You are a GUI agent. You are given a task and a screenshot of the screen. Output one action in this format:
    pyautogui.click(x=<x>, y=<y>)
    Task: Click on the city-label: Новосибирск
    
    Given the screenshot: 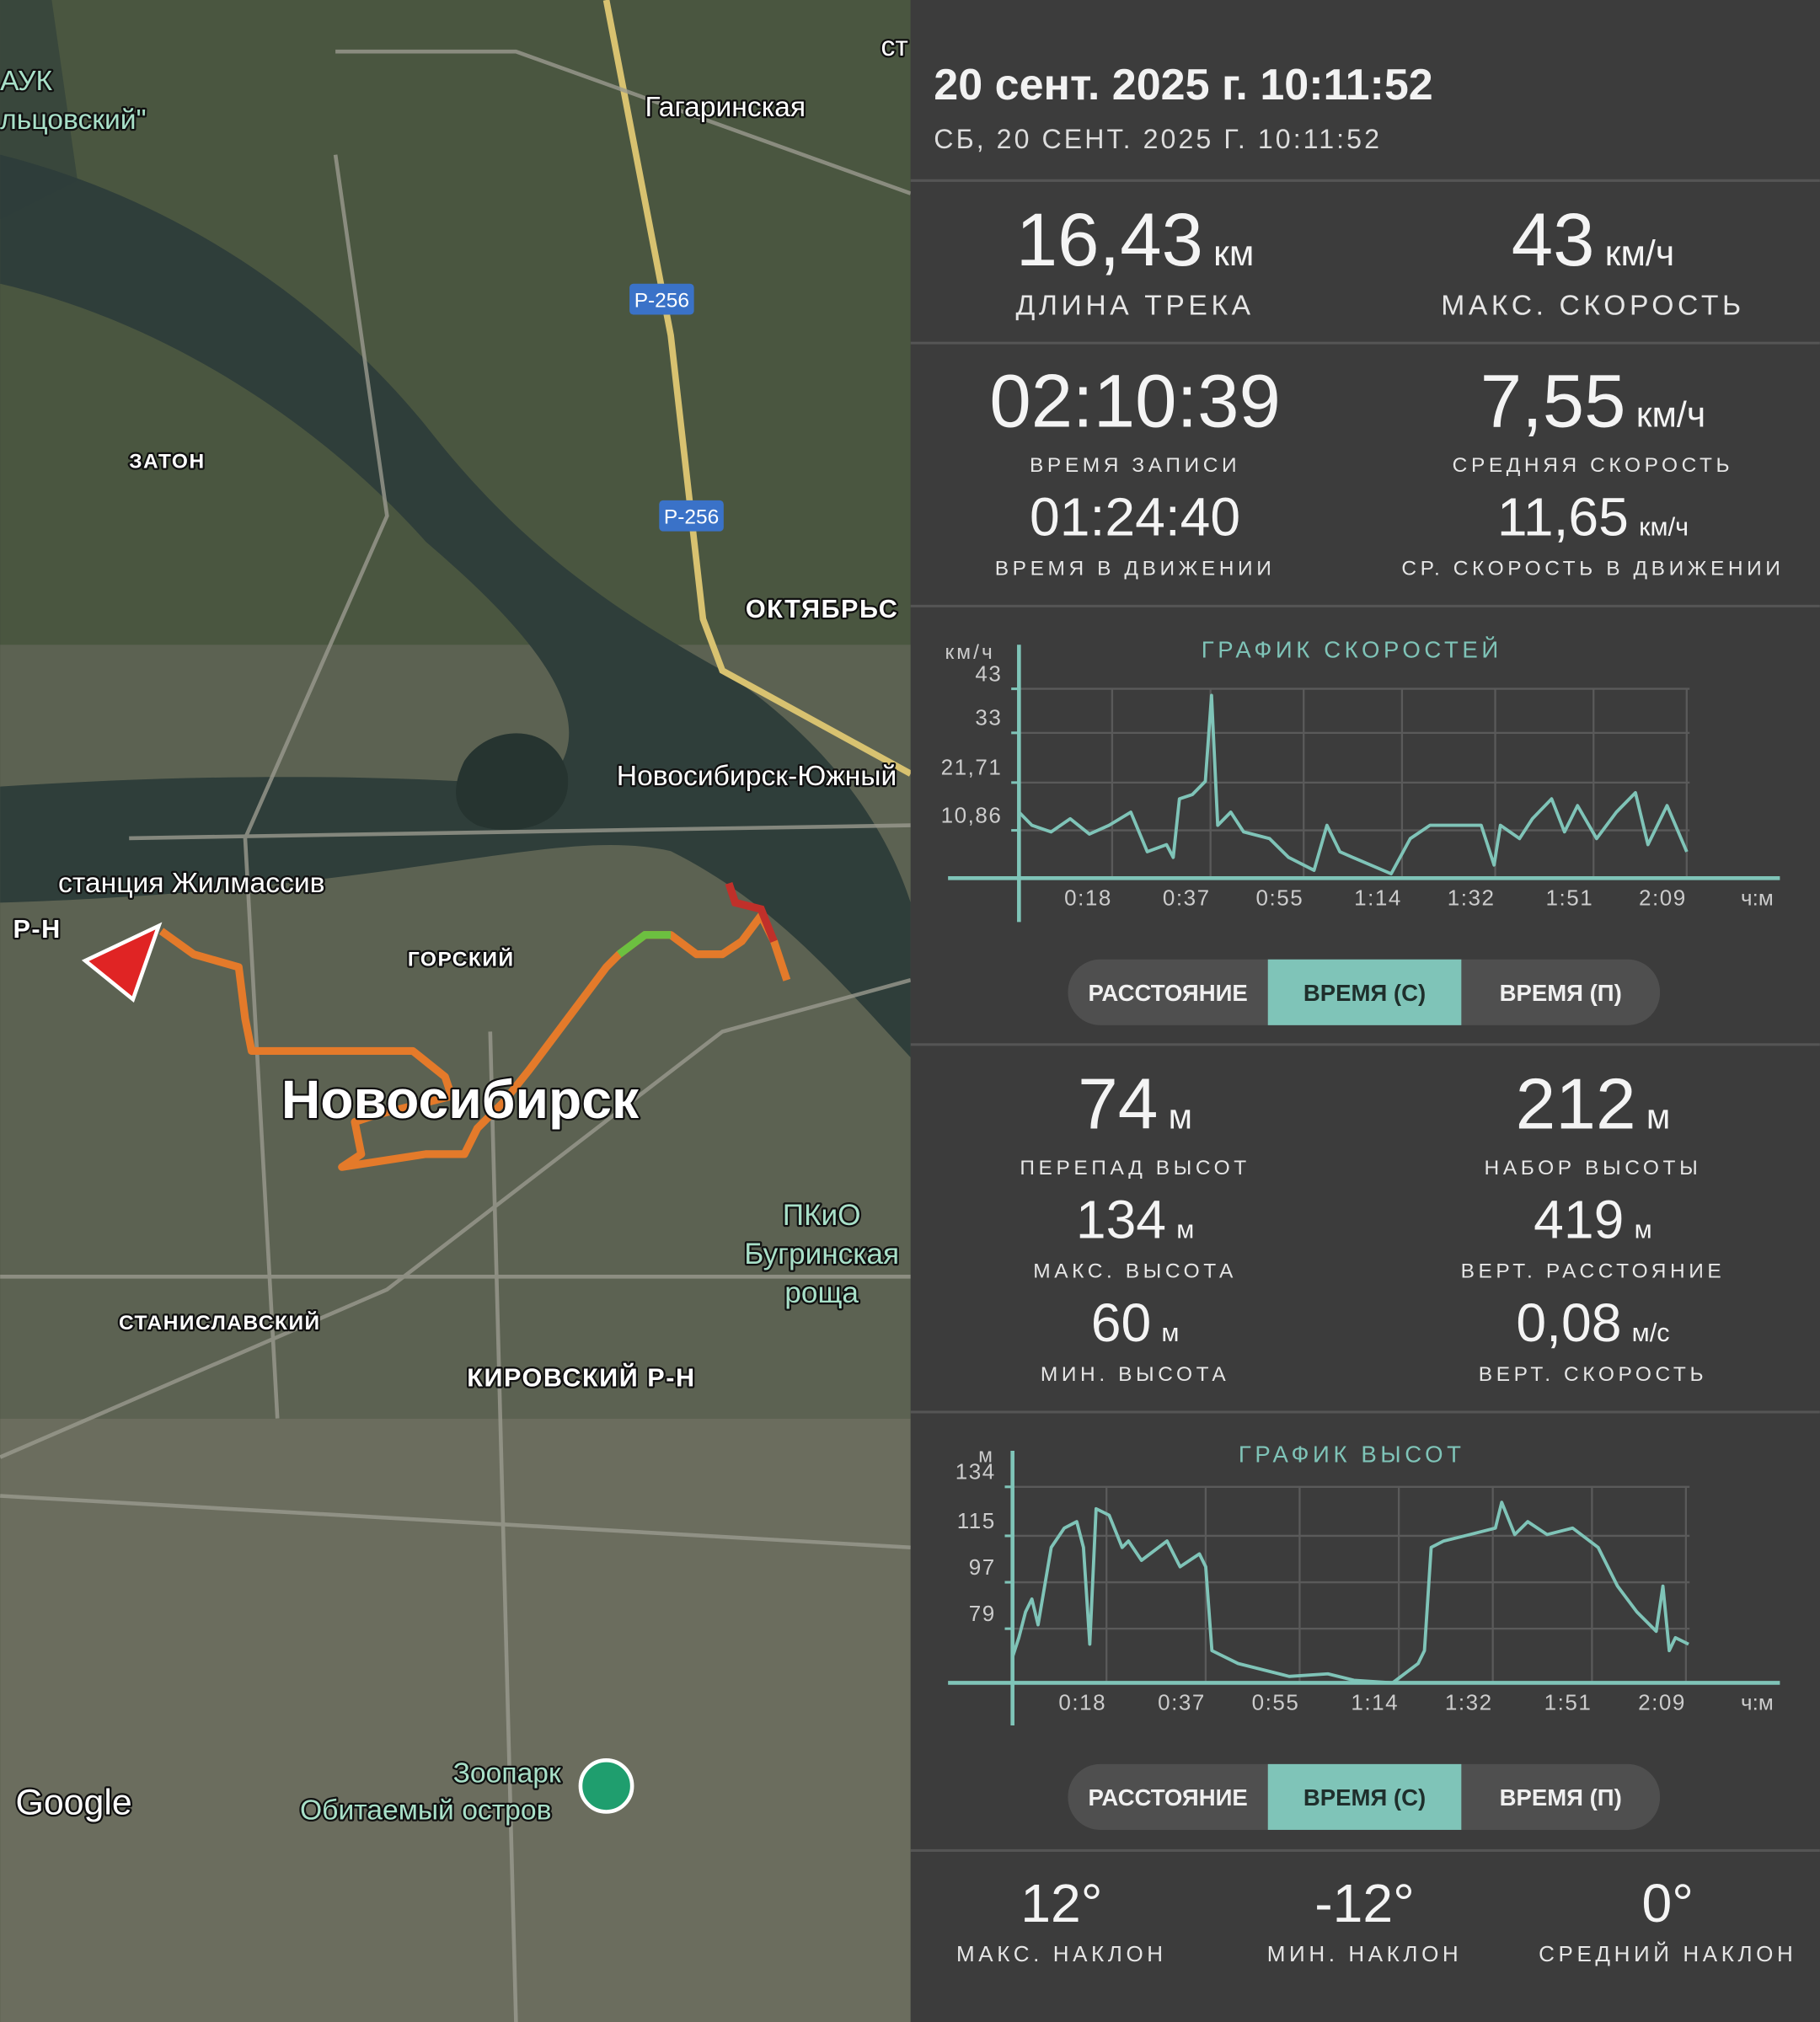 What is the action you would take?
    pyautogui.click(x=460, y=1099)
    